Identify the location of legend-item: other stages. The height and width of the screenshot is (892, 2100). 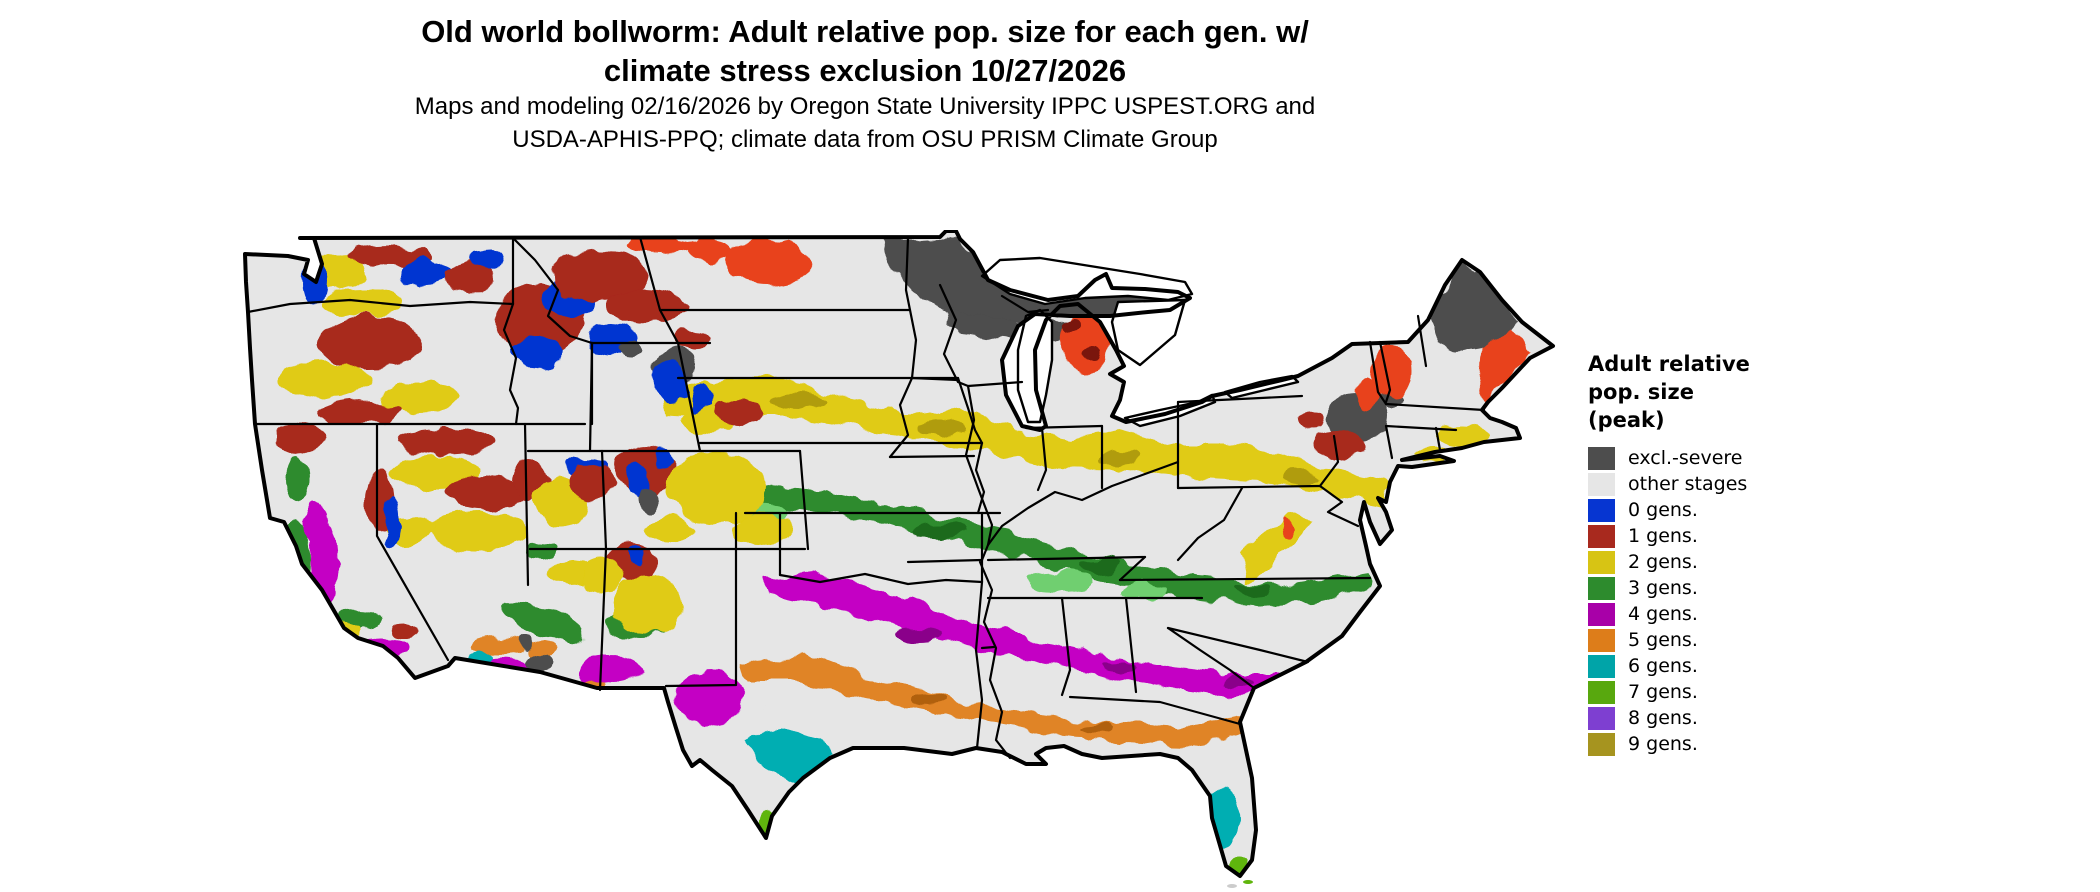
(1728, 484).